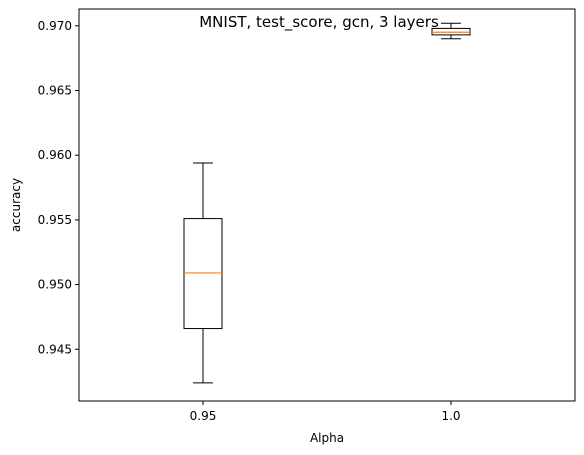 The width and height of the screenshot is (584, 455). Describe the element at coordinates (58, 187) in the screenshot. I see `y-axis: 0.945 0.950 0.955 0.960 0.965 0.970` at that location.